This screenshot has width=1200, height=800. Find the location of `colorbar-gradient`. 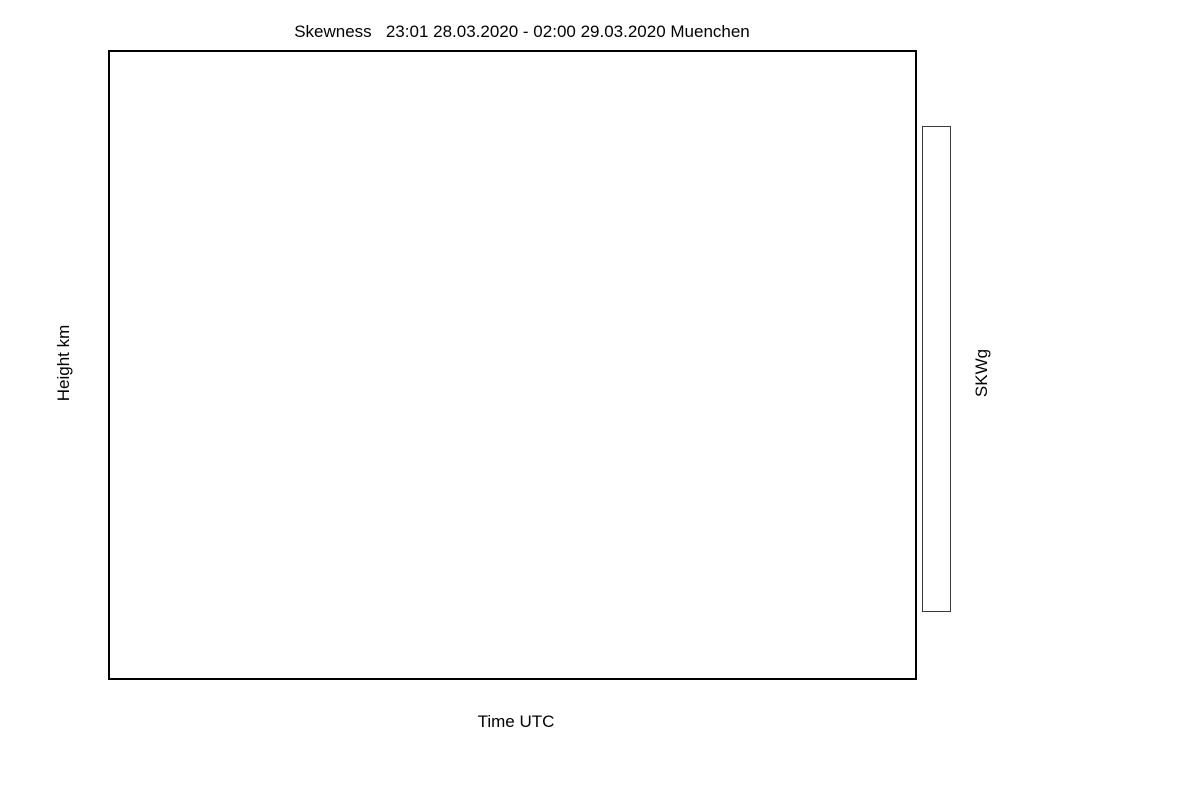

colorbar-gradient is located at coordinates (936, 369).